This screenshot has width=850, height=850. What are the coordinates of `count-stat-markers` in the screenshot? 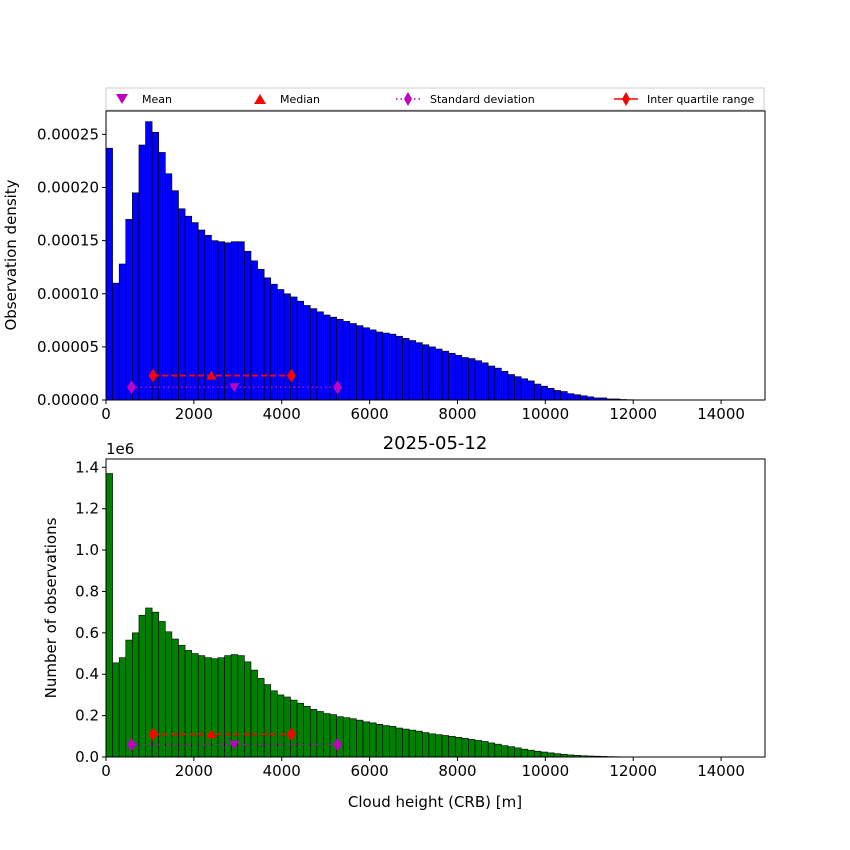 It's located at (234, 739).